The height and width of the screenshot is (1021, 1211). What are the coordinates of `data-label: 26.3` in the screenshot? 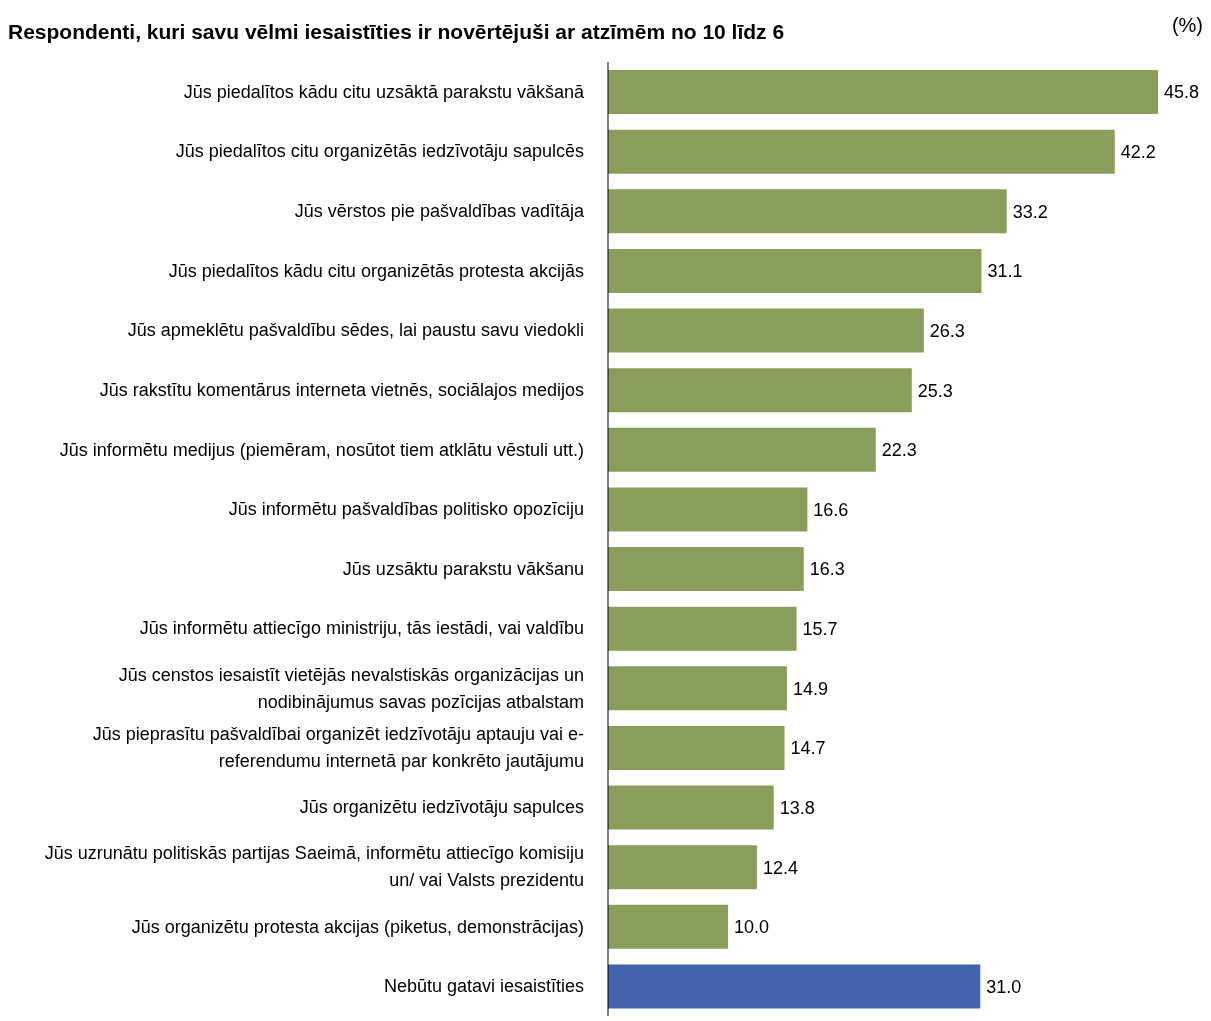 It's located at (947, 330).